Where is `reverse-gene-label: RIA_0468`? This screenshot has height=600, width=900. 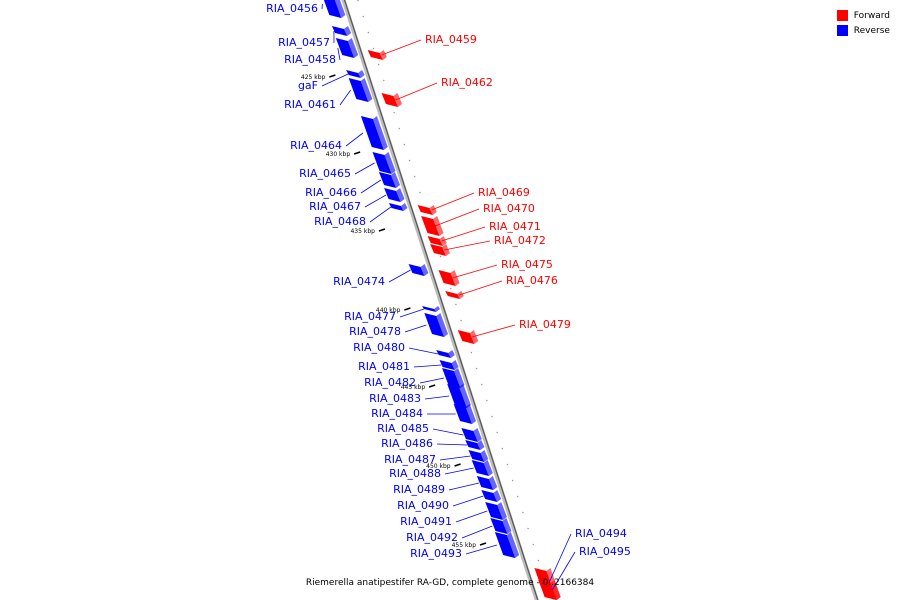 reverse-gene-label: RIA_0468 is located at coordinates (340, 221).